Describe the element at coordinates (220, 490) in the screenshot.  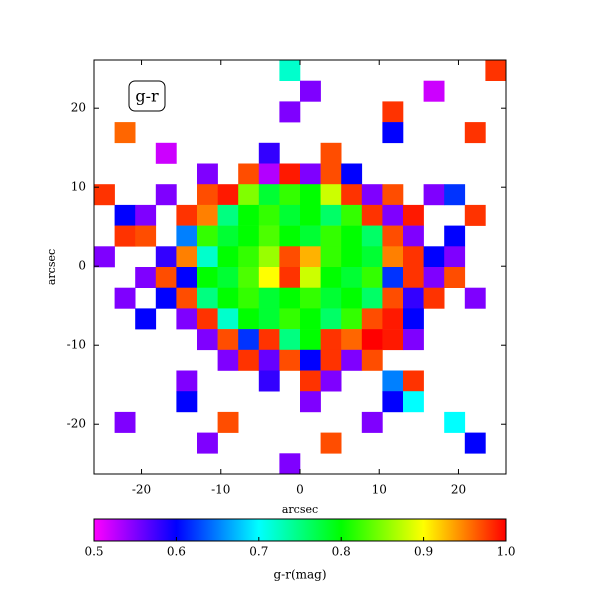
I see `x-tick-label: -10` at that location.